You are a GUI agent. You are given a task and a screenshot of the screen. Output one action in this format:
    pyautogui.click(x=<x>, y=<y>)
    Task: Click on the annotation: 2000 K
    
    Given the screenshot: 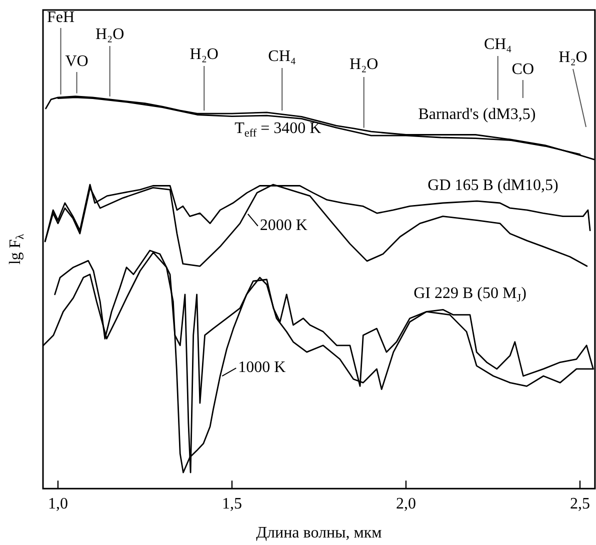 What is the action you would take?
    pyautogui.click(x=284, y=225)
    